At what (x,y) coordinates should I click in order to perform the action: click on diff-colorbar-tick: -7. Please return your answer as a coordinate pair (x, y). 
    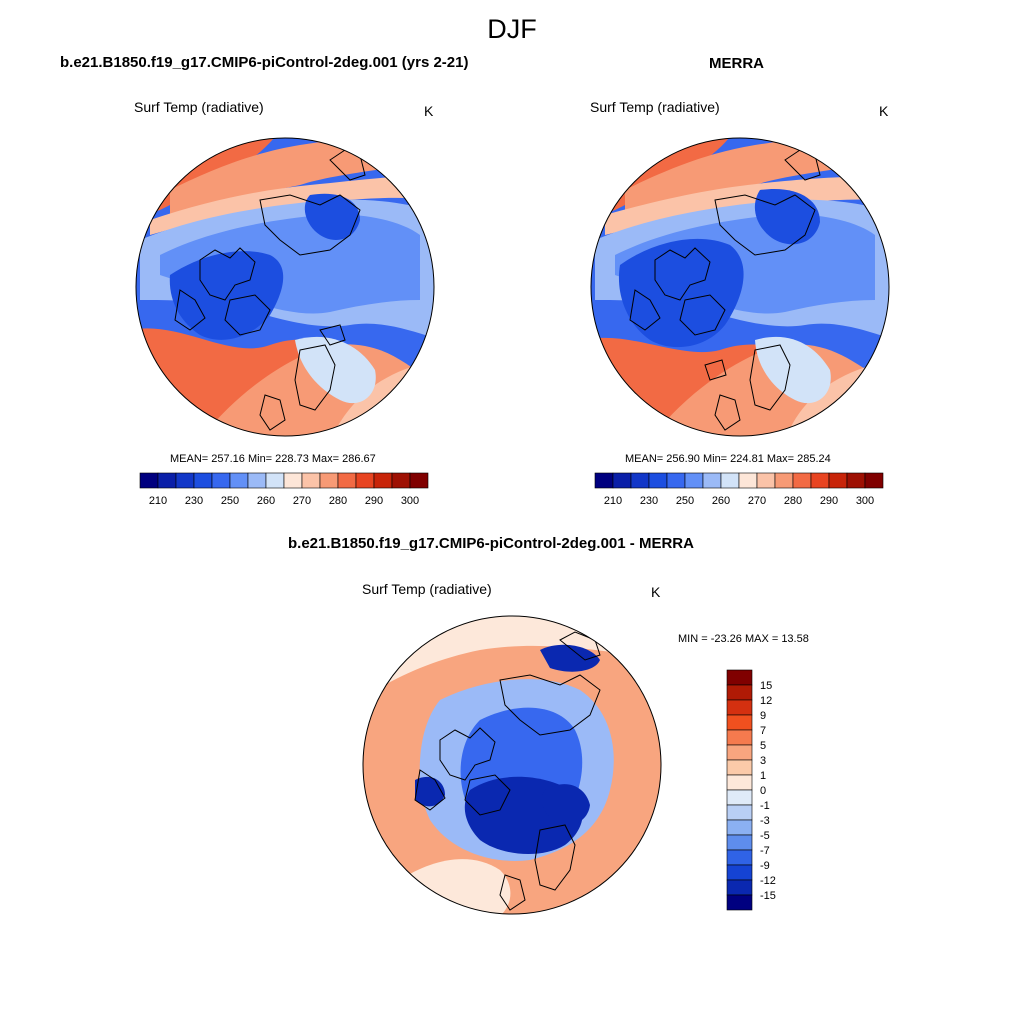
    Looking at the image, I should click on (765, 851).